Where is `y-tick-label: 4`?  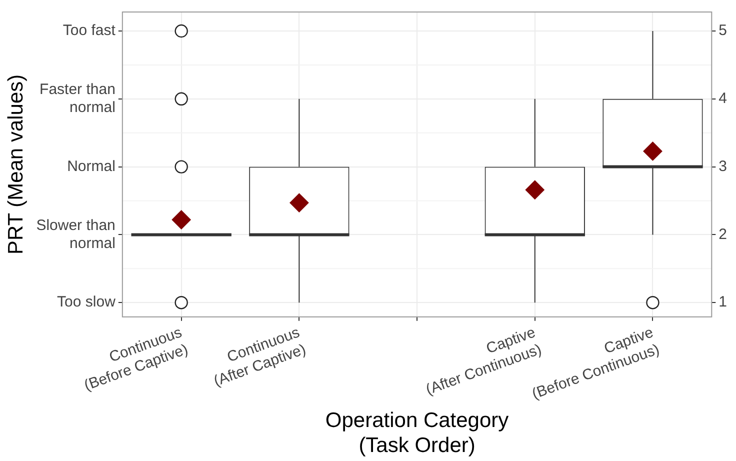 y-tick-label: 4 is located at coordinates (722, 99).